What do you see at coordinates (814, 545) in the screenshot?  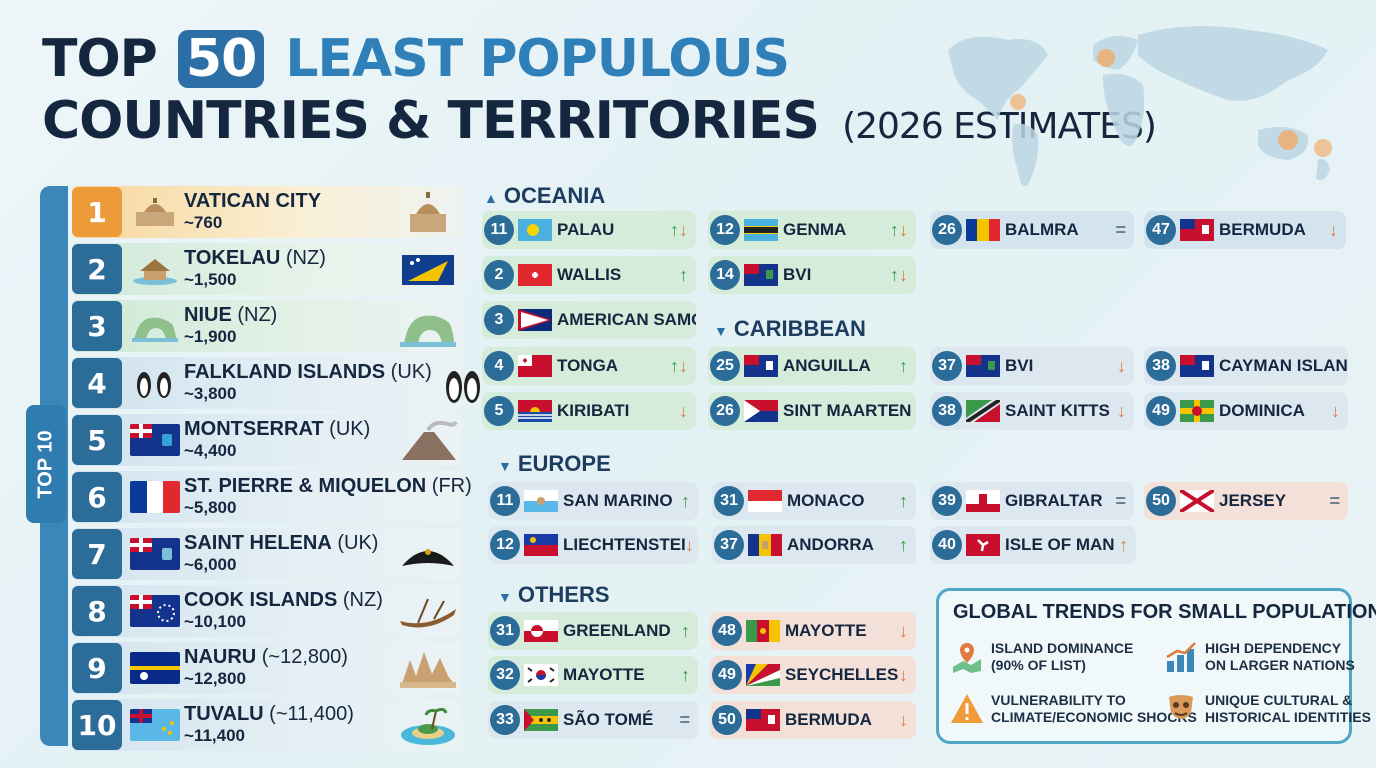 I see `country-chip: 37 ANDORRA ↑` at bounding box center [814, 545].